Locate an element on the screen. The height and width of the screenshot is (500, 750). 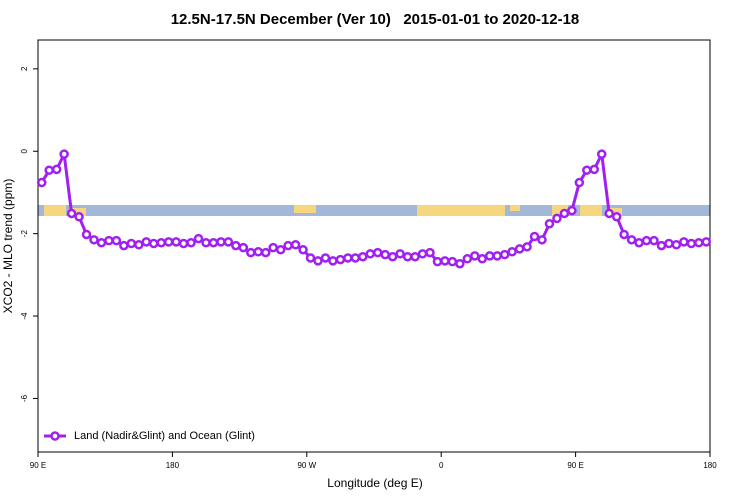
y-tick-label: -6 is located at coordinates (24, 398).